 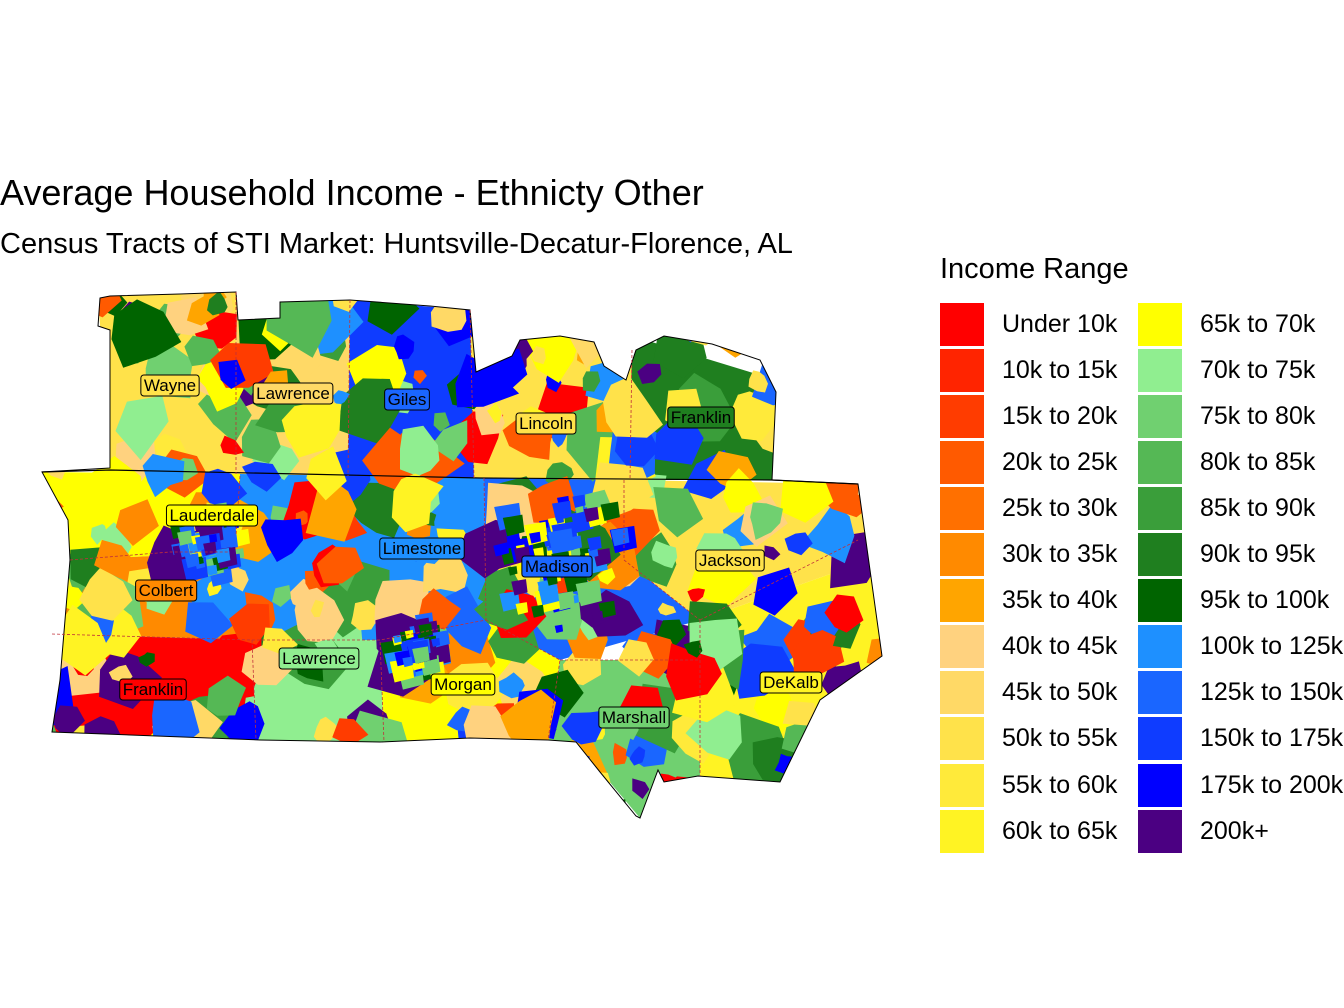 I want to click on county-name: Madison, so click(x=557, y=566).